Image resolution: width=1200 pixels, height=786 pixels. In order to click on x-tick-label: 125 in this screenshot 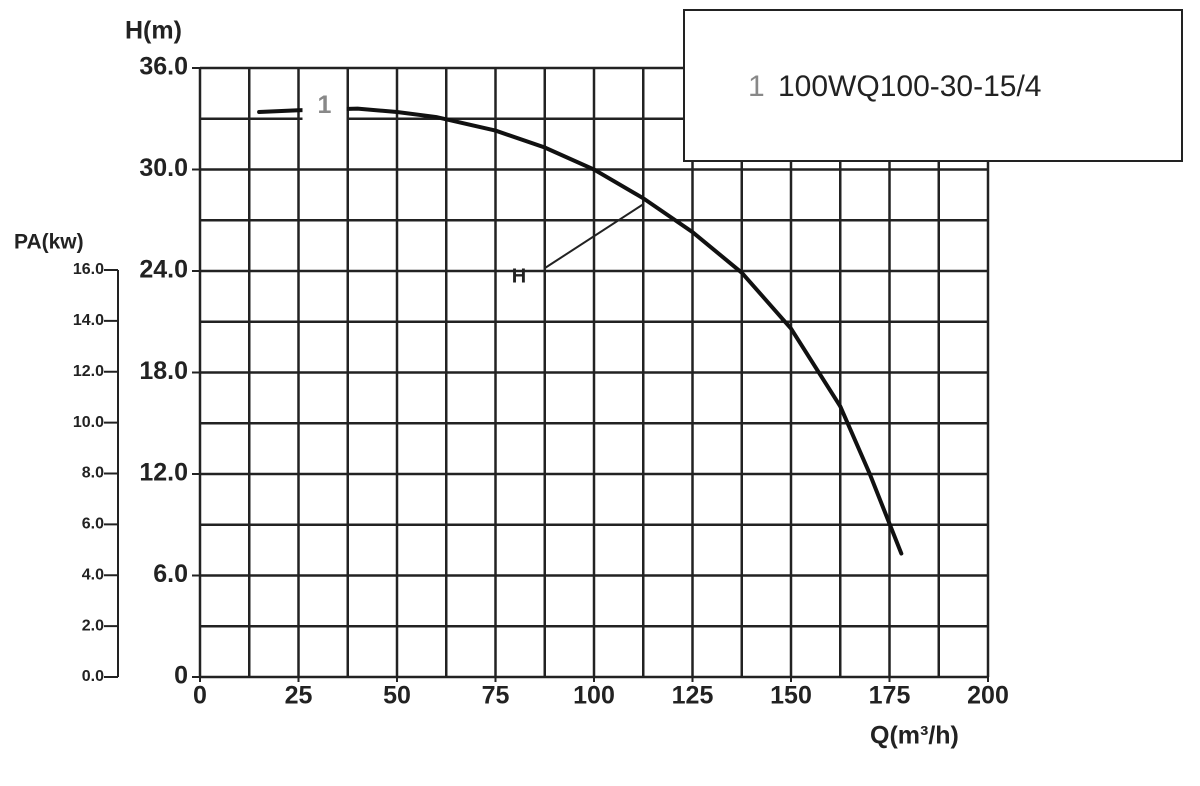, I will do `click(693, 696)`.